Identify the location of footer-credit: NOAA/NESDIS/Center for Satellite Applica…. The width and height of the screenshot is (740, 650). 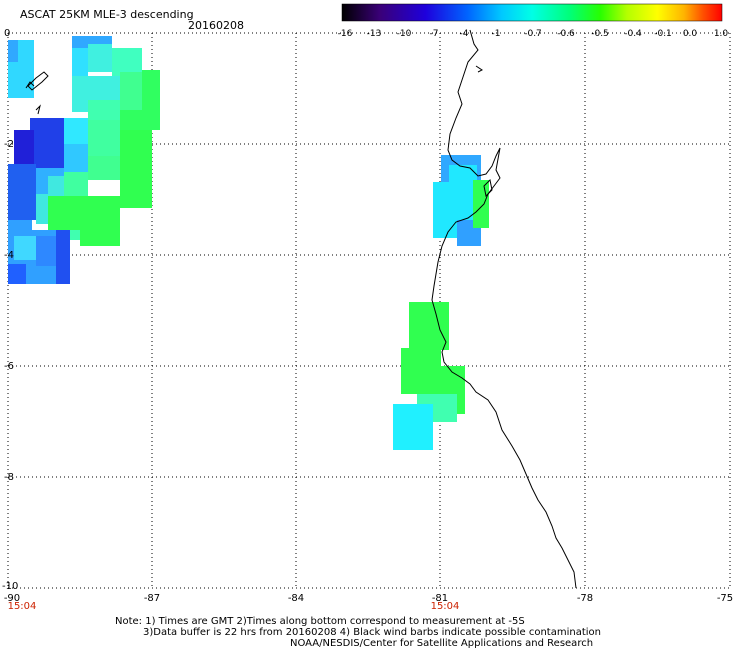
(442, 643).